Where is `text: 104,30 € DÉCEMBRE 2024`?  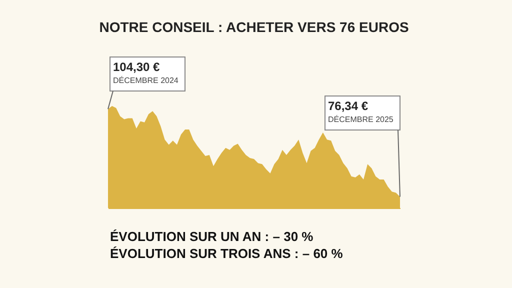
text: 104,30 € DÉCEMBRE 2024 is located at coordinates (146, 72).